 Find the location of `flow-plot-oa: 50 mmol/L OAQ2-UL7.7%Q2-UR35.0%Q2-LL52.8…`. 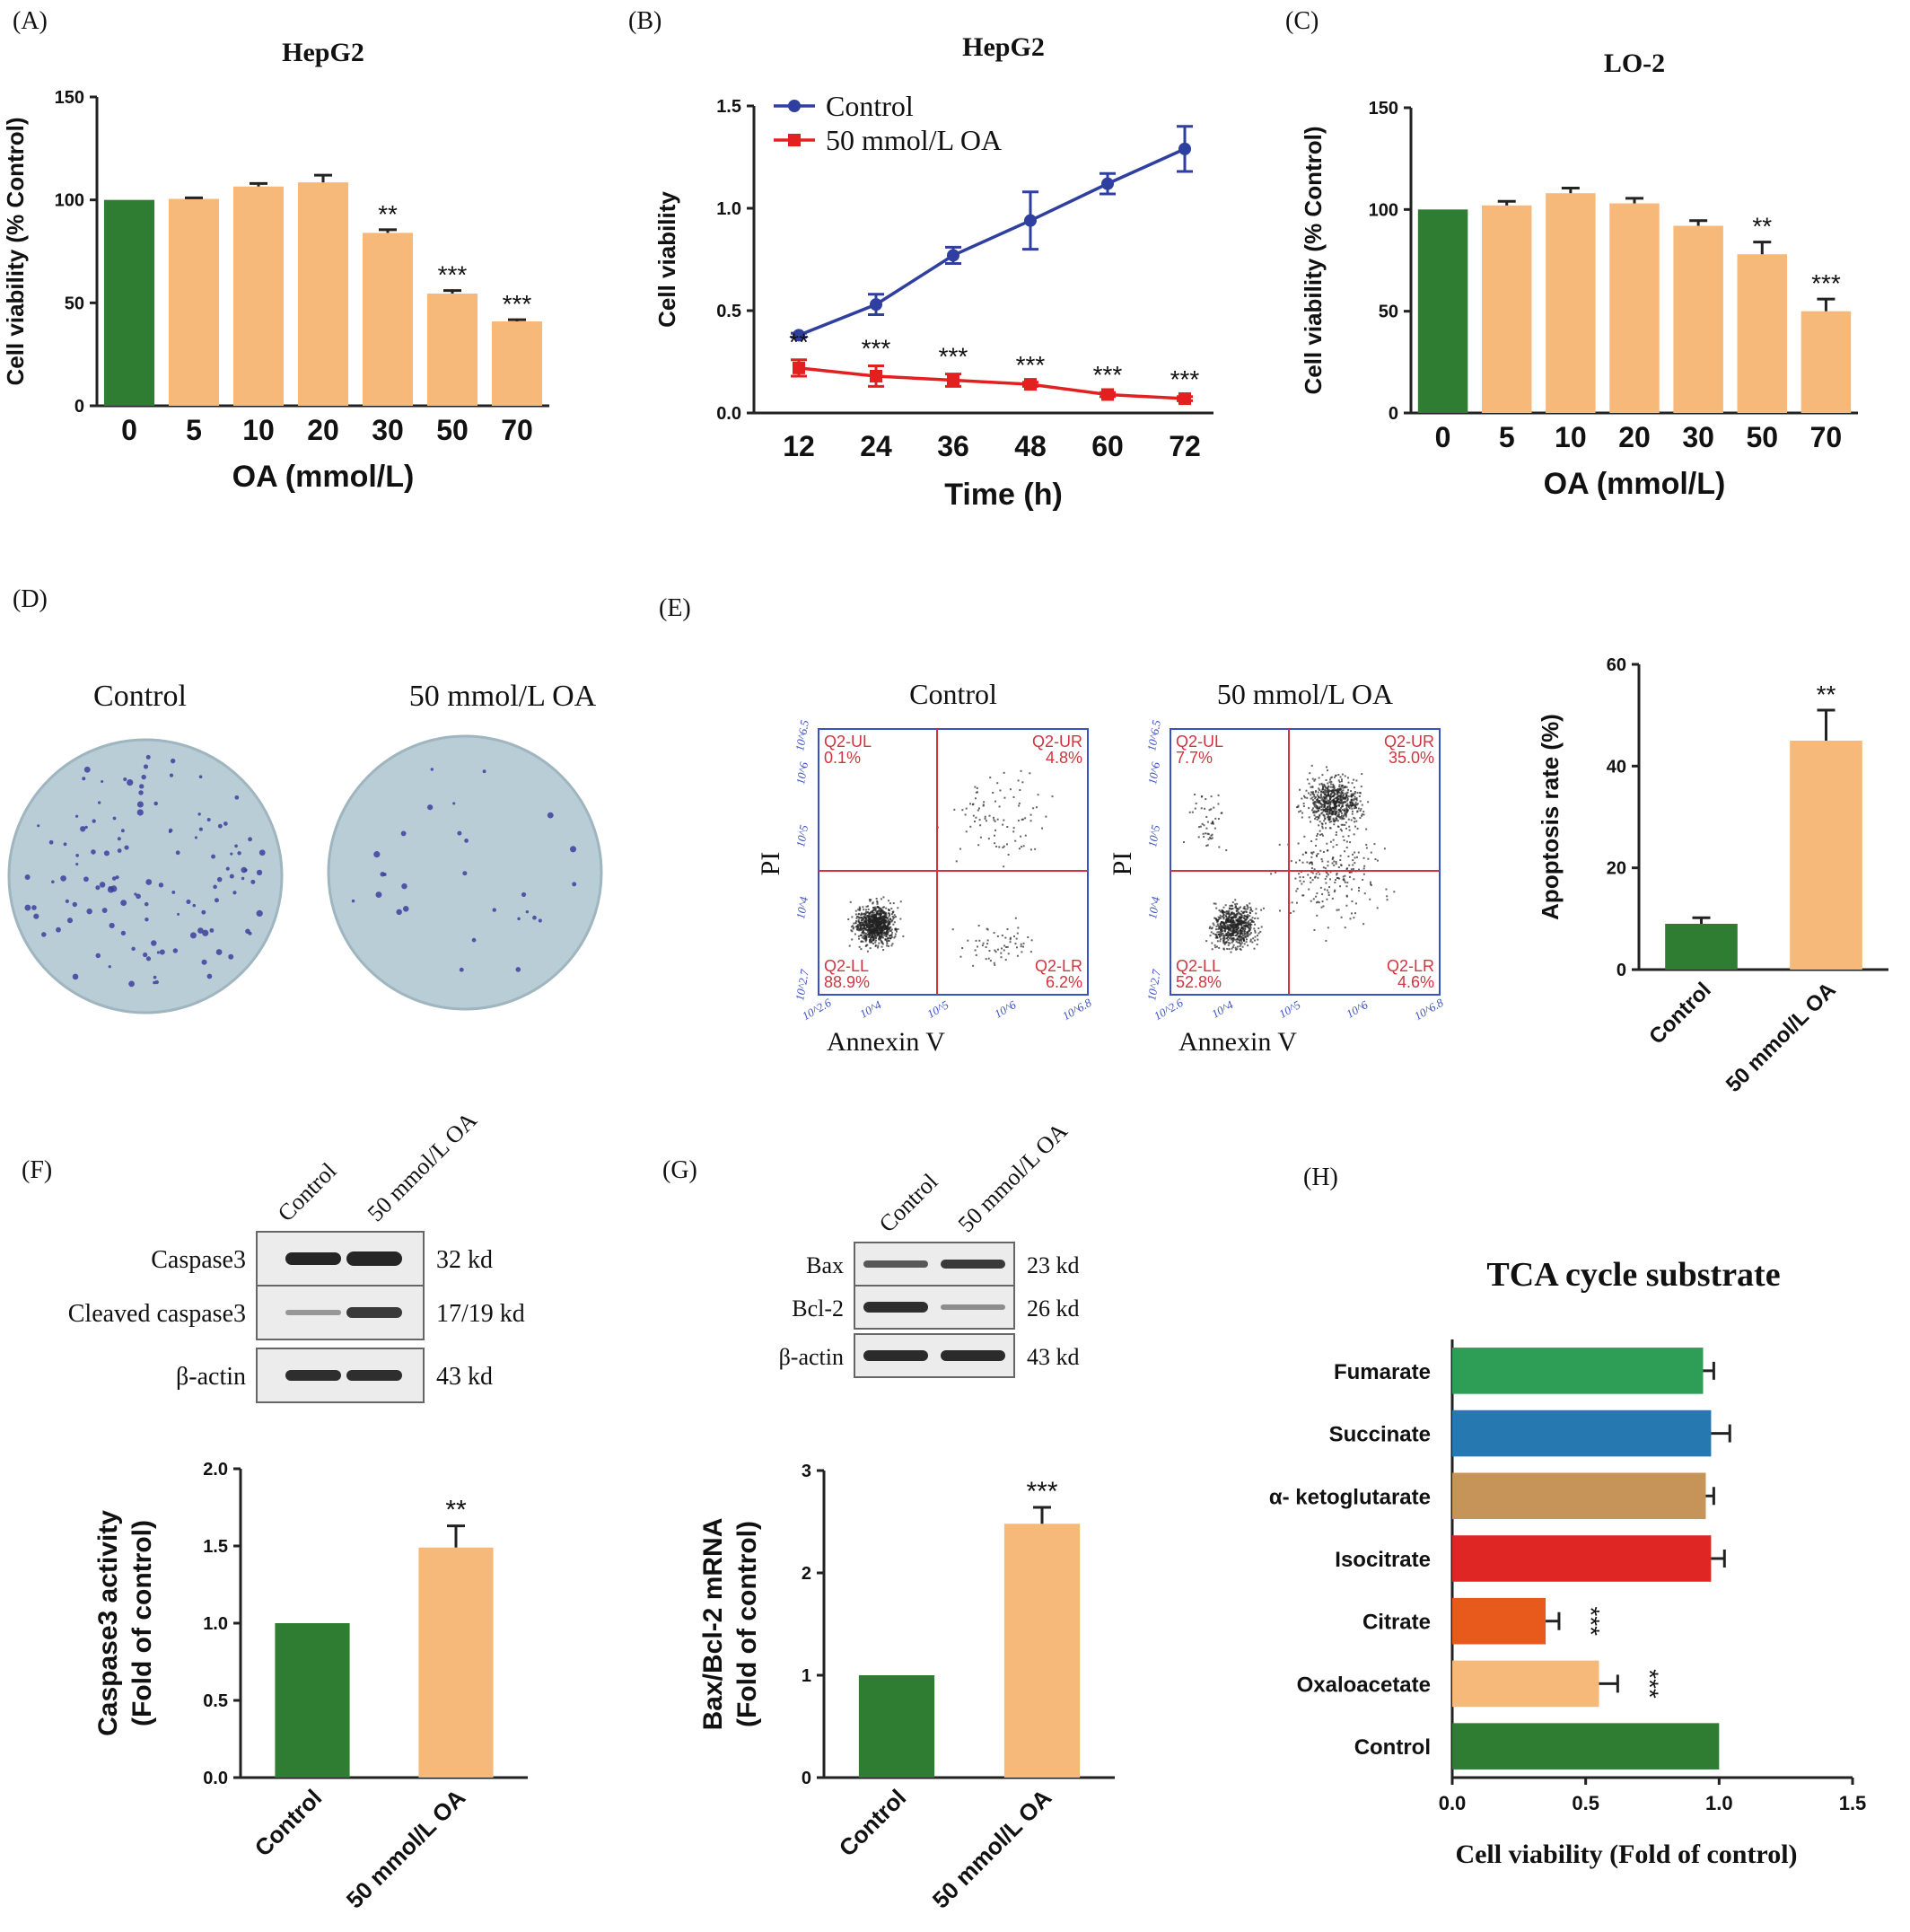

flow-plot-oa: 50 mmol/L OAQ2-UL7.7%Q2-UR35.0%Q2-LL52.8… is located at coordinates (1277, 867).